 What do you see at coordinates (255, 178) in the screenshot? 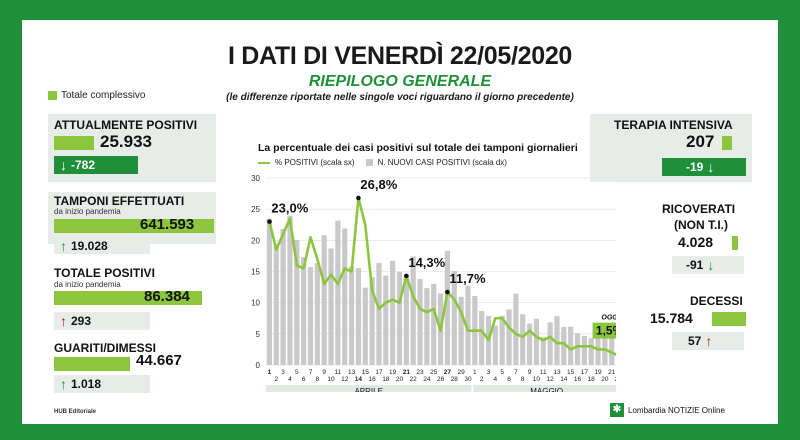
I see `y-left-tick-label: 30` at bounding box center [255, 178].